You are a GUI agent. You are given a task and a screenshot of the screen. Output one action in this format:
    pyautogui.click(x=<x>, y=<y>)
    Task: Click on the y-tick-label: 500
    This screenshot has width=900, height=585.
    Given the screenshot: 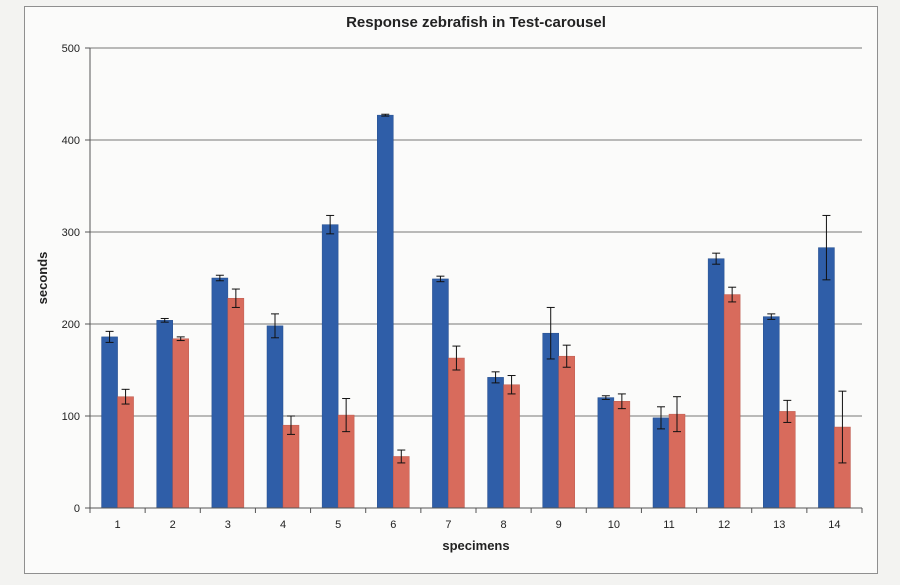 What is the action you would take?
    pyautogui.click(x=71, y=49)
    